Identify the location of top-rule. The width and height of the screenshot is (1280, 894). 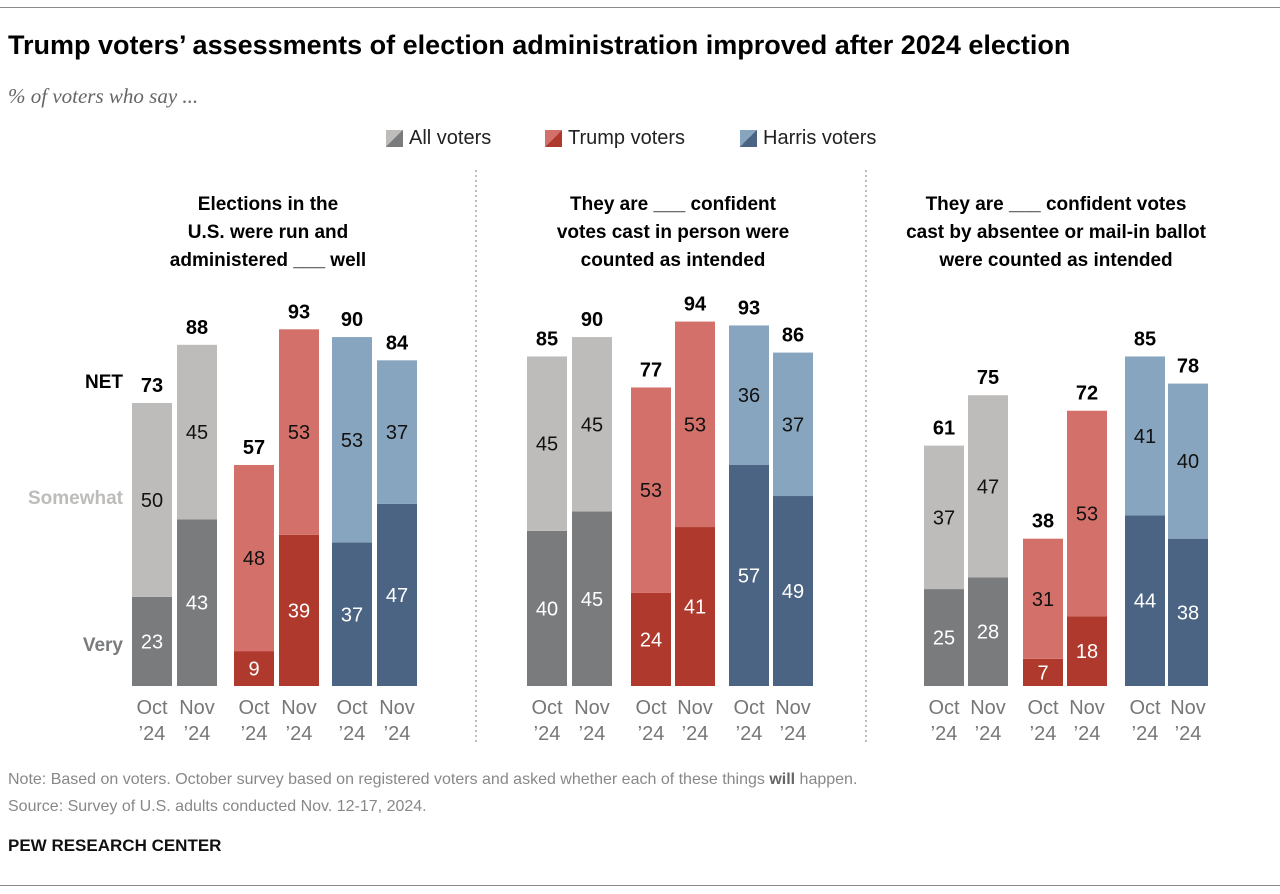
(640, 7).